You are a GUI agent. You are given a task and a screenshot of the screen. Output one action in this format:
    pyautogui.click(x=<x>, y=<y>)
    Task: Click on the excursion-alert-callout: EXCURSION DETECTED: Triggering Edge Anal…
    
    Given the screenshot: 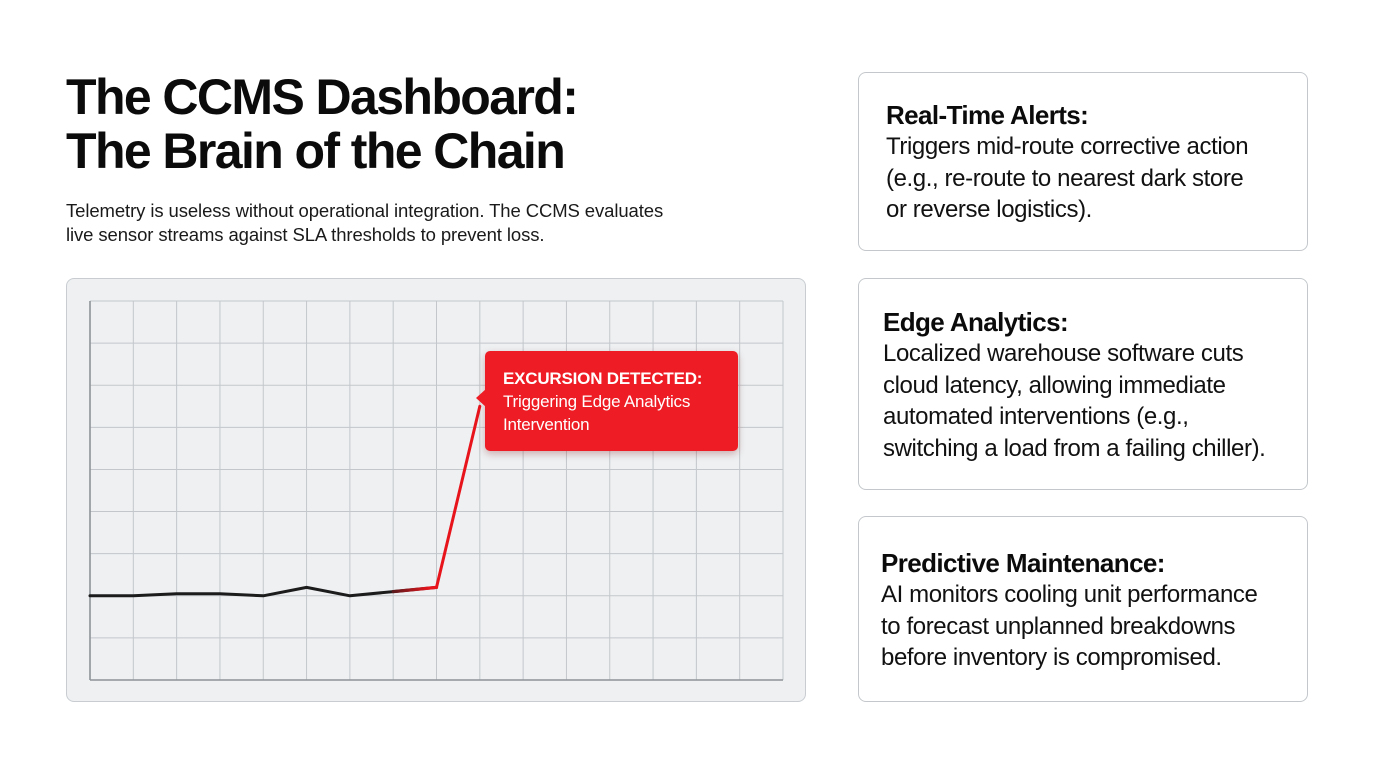 What is the action you would take?
    pyautogui.click(x=607, y=401)
    